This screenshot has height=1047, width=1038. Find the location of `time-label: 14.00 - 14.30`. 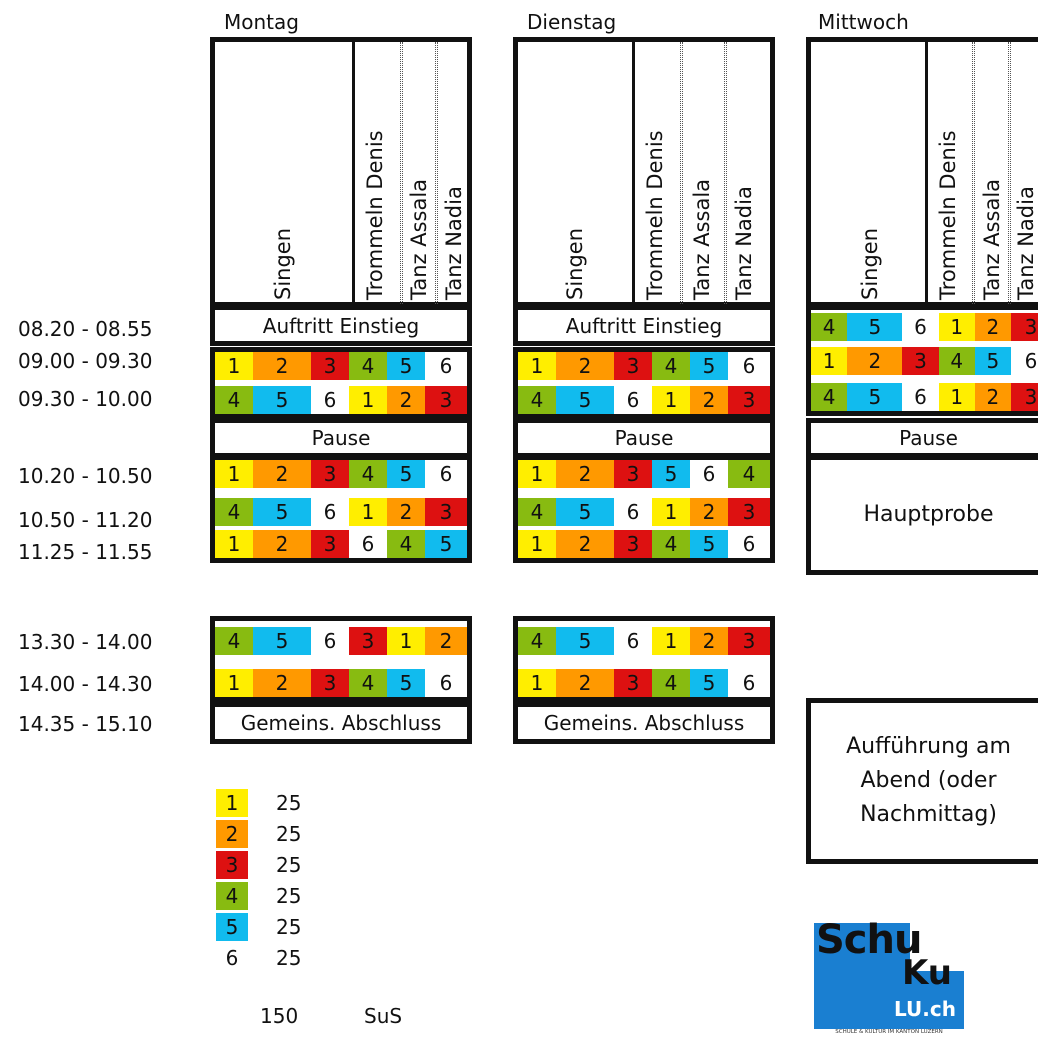

time-label: 14.00 - 14.30 is located at coordinates (85, 684).